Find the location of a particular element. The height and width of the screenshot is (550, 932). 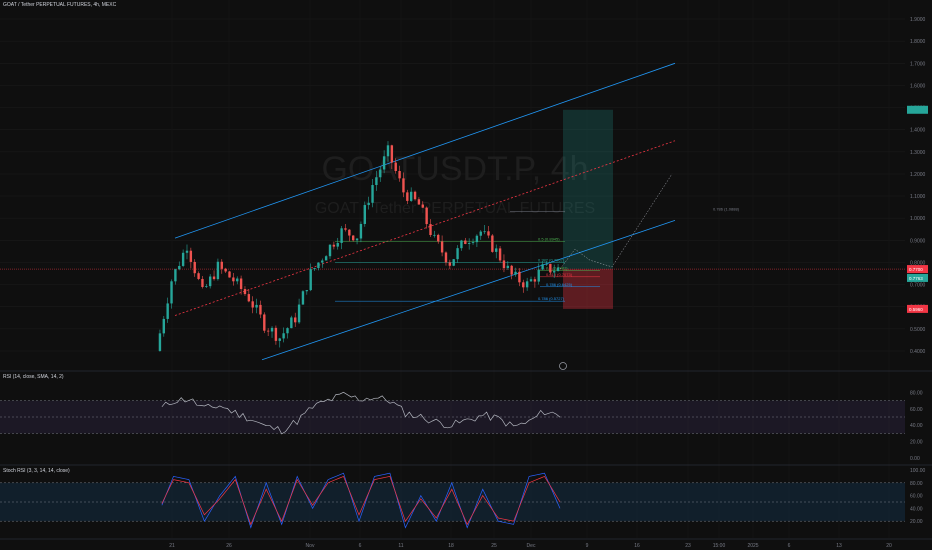

time-tick-label: 26 is located at coordinates (229, 546).